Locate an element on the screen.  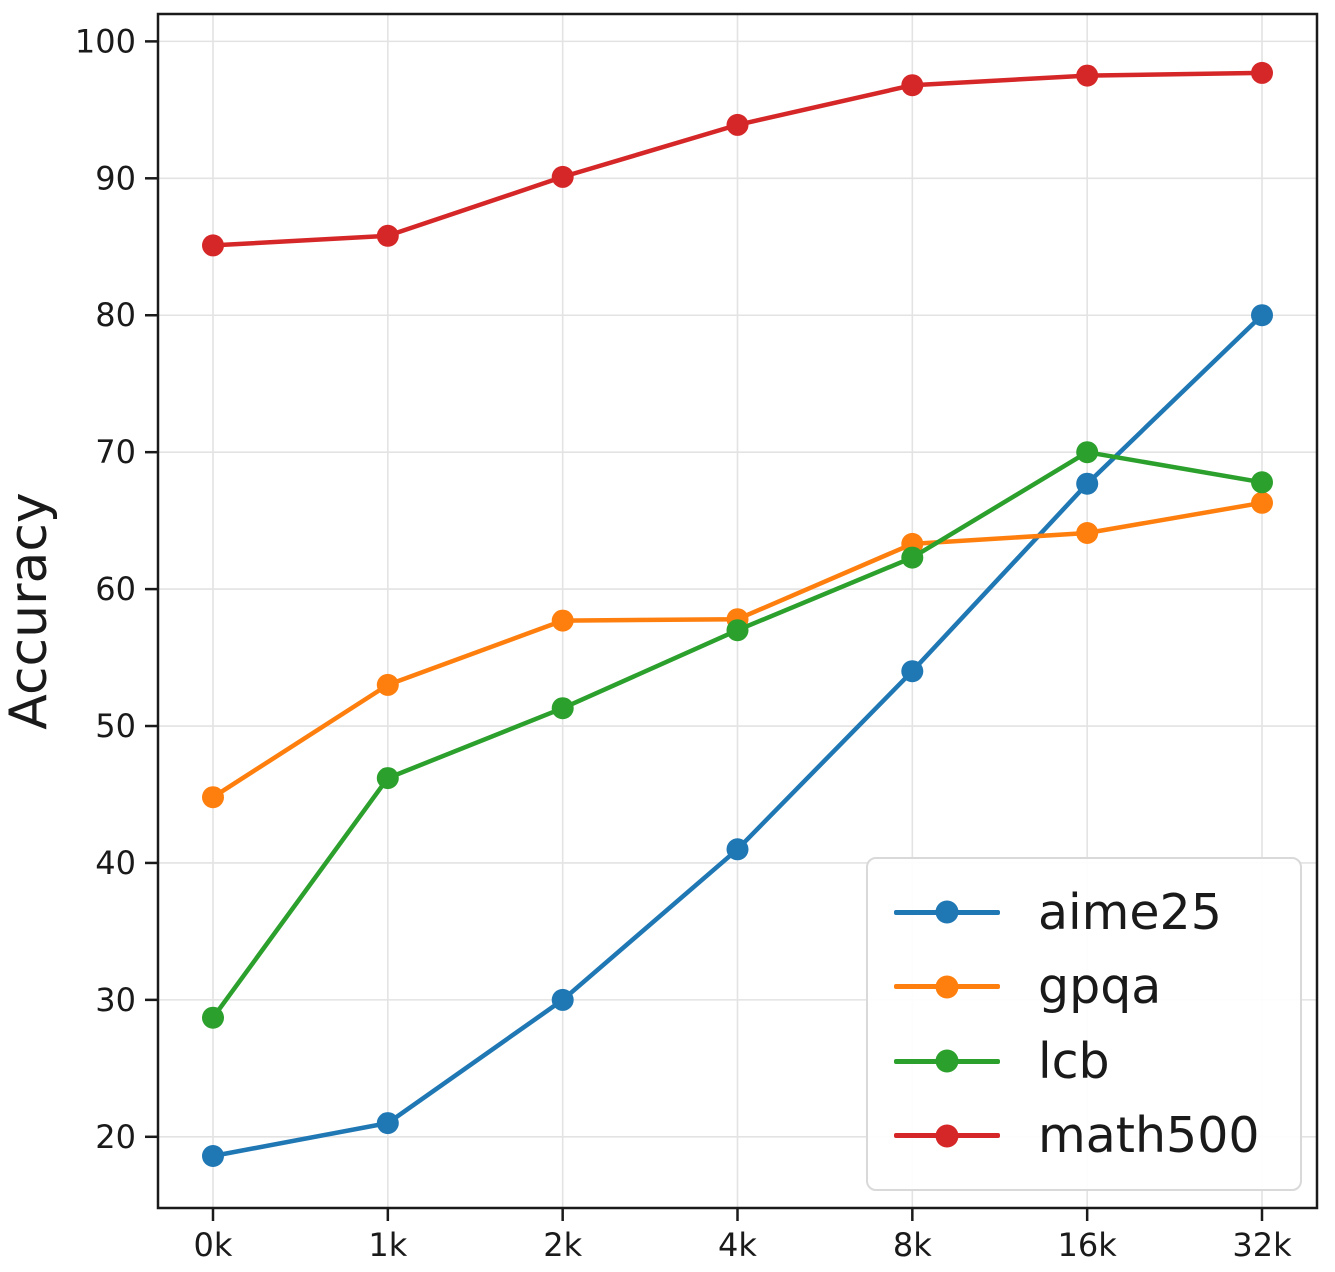
legend-item-gpqa: gpqa is located at coordinates (1092, 986).